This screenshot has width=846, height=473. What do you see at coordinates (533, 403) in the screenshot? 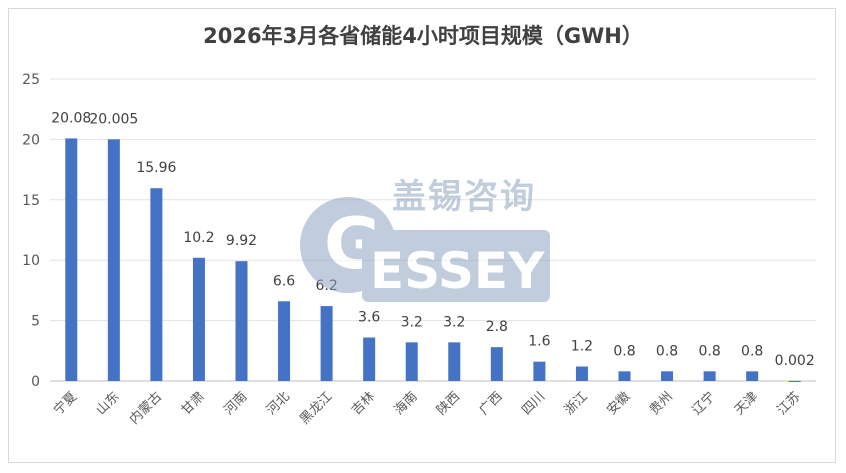
I see `category-label: 四川` at bounding box center [533, 403].